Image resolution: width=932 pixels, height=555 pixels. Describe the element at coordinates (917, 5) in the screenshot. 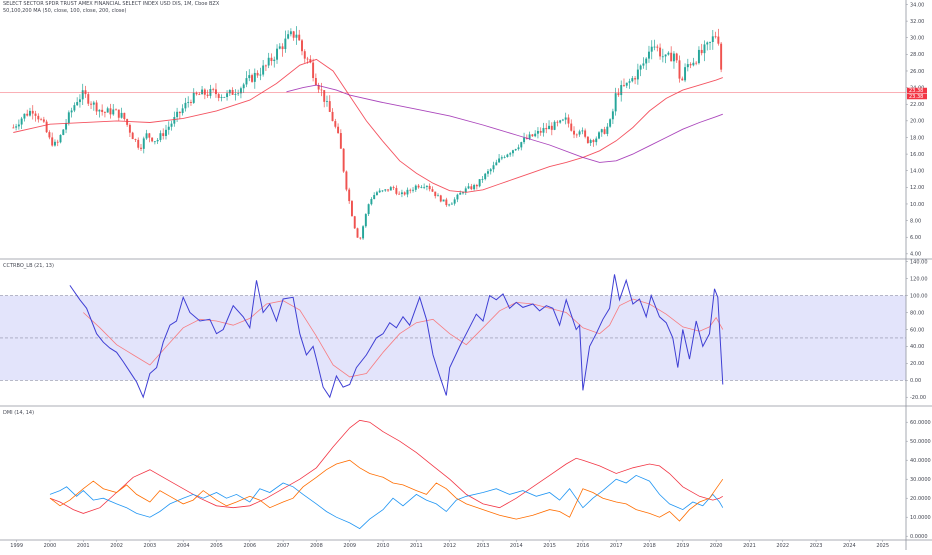

I see `price-y-tick-label: 34.00` at that location.